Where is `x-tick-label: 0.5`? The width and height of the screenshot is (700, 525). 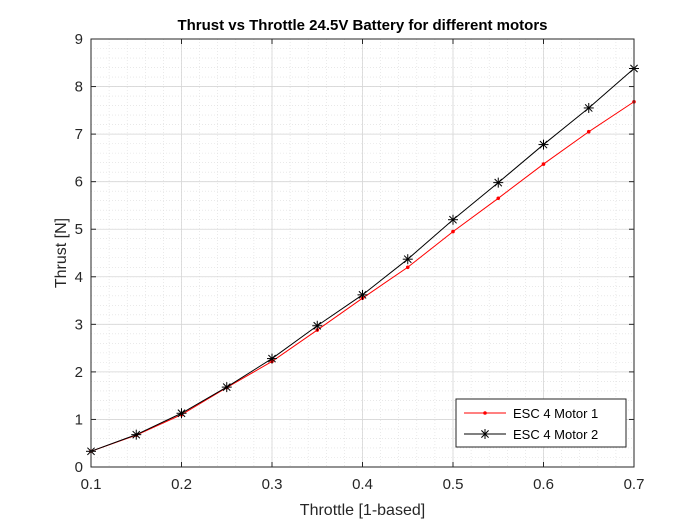
x-tick-label: 0.5 is located at coordinates (453, 484).